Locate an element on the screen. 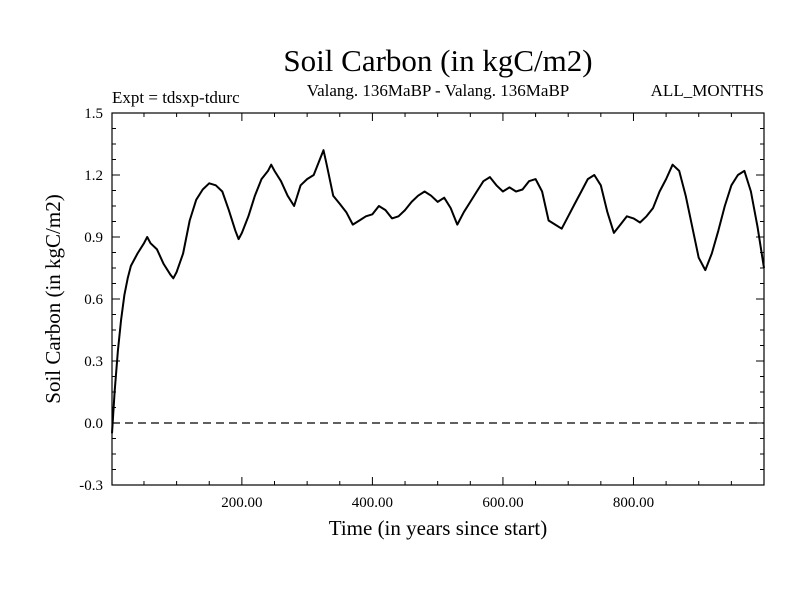 This screenshot has width=800, height=600. y-tick-label: 1.2 is located at coordinates (93, 176).